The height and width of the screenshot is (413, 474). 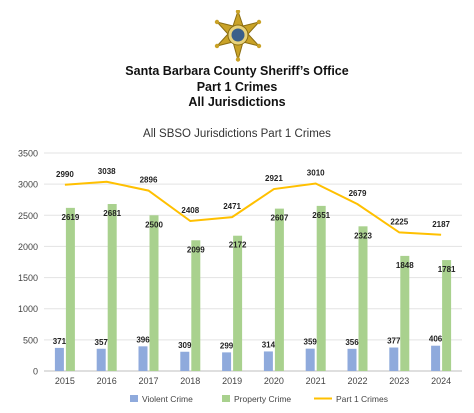 I want to click on violent-crime-label: 314, so click(x=269, y=344).